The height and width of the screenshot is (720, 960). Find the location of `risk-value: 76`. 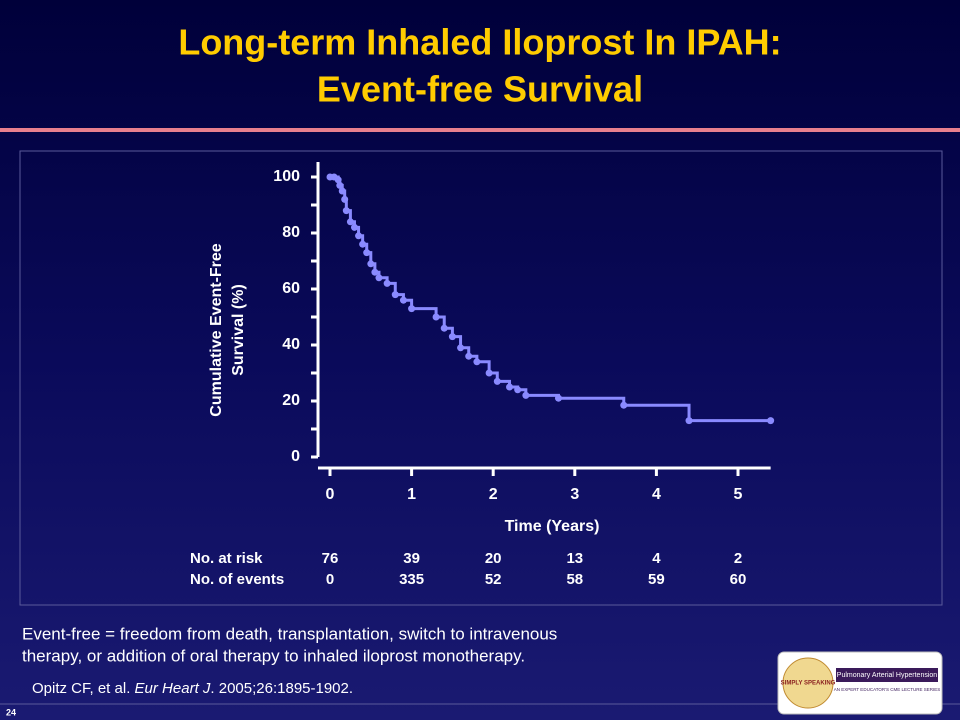

risk-value: 76 is located at coordinates (330, 558).